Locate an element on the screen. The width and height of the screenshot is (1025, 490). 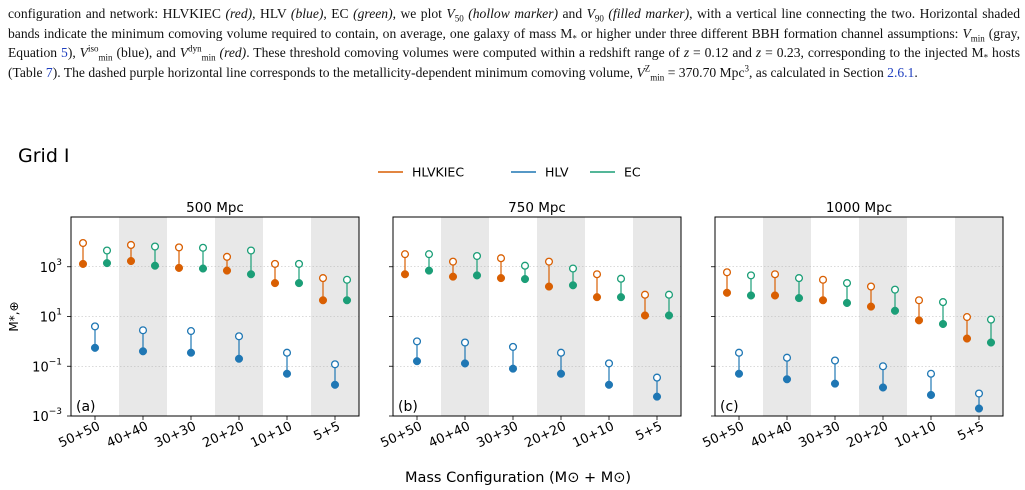
legend-label-hlvkiec: HLVKIEC is located at coordinates (438, 172).